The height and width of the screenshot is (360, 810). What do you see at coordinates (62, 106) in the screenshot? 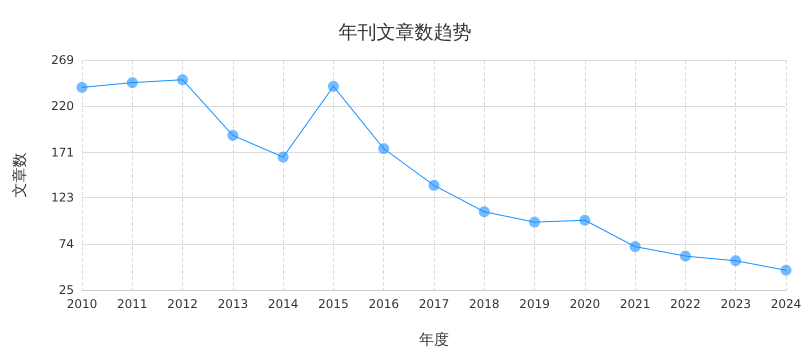
I see `y-tick-label: 220` at bounding box center [62, 106].